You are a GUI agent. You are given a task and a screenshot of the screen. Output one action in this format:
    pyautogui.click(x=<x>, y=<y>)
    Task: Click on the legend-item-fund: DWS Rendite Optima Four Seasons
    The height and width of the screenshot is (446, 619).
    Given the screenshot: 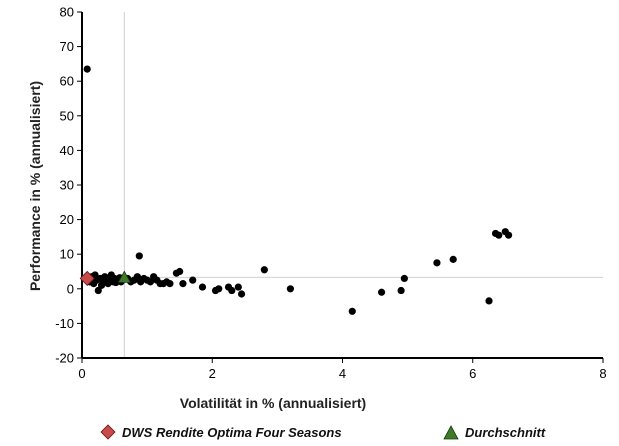 What is the action you would take?
    pyautogui.click(x=221, y=432)
    